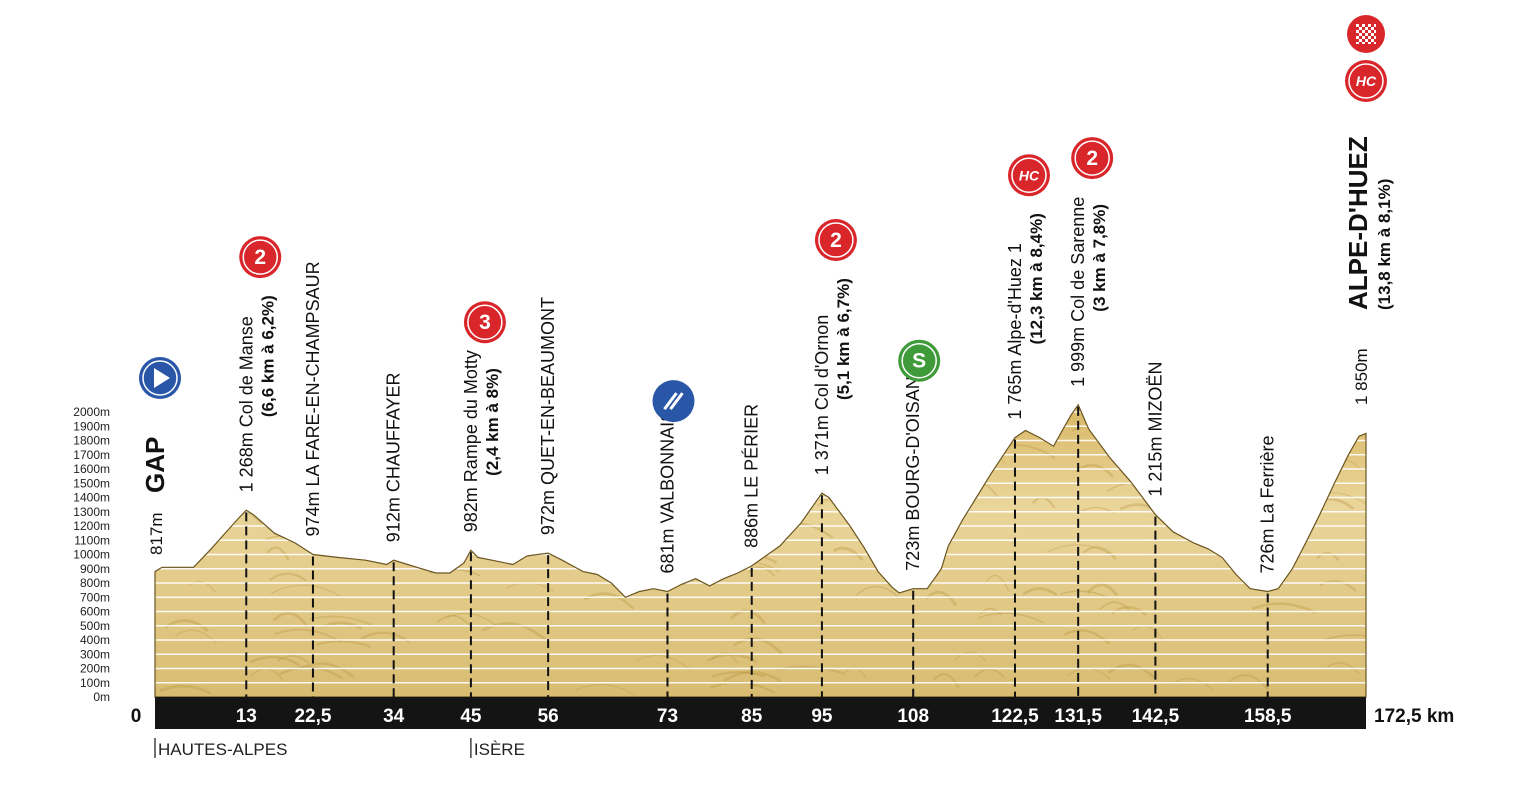 This screenshot has width=1538, height=795. Describe the element at coordinates (246, 459) in the screenshot. I see `waypoint-altitude: 1 268m` at that location.